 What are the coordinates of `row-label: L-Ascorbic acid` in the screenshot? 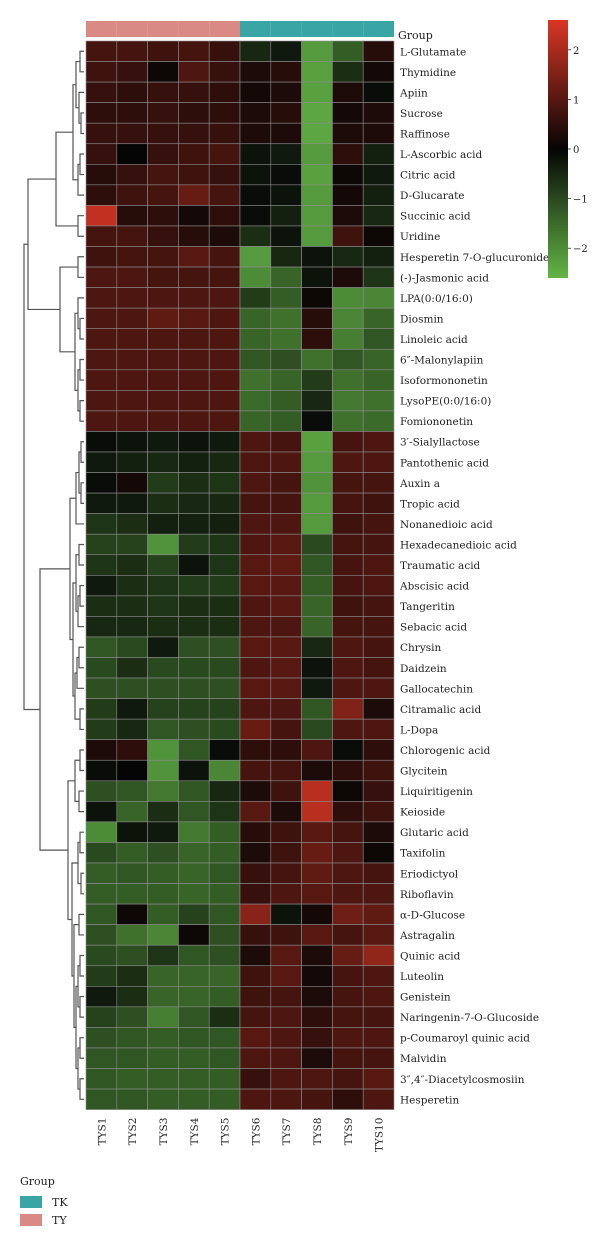 It's located at (441, 155).